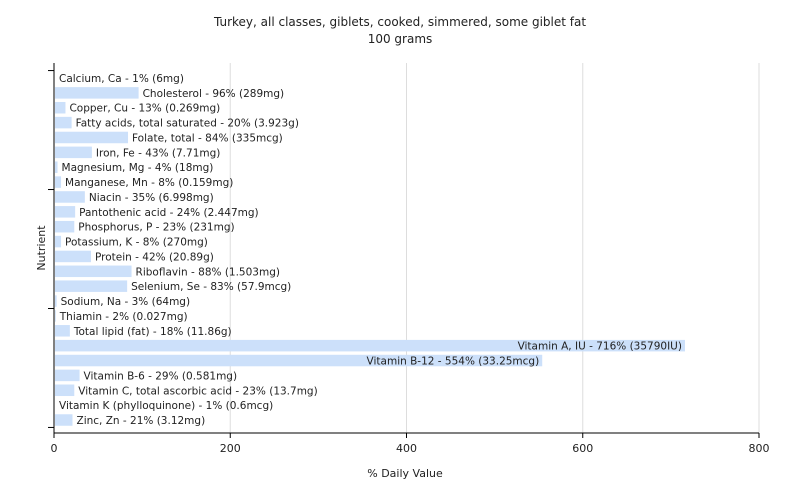  Describe the element at coordinates (158, 153) in the screenshot. I see `bar-label: Iron, Fe - 43% (7.71mg)` at that location.